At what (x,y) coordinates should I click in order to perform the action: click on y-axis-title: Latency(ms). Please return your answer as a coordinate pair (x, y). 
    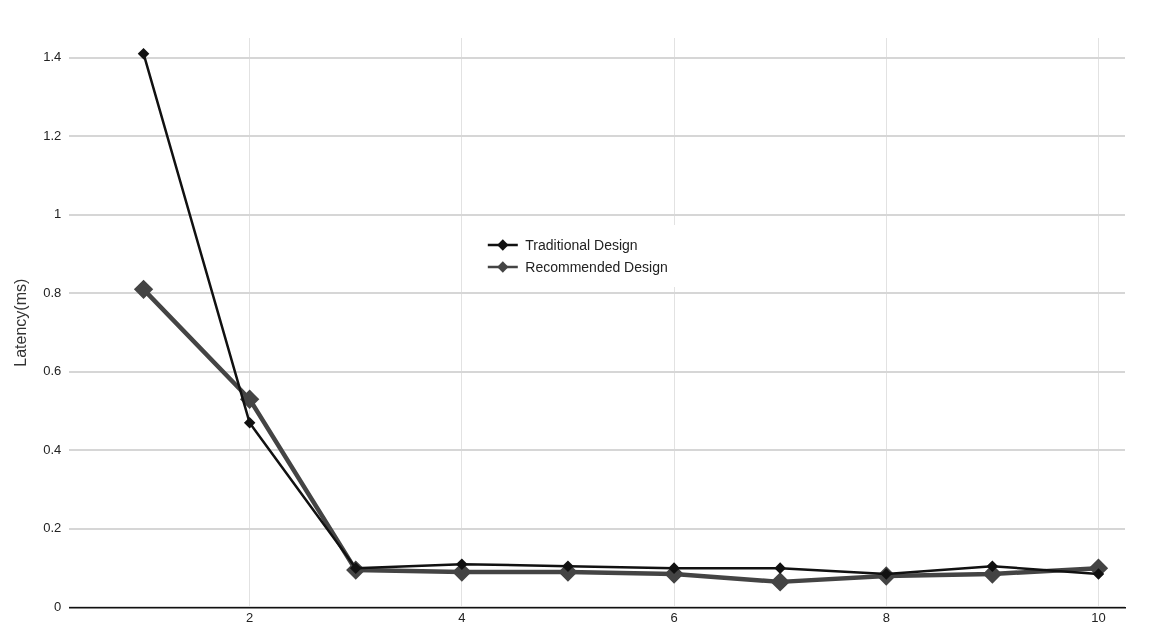
    Looking at the image, I should click on (21, 322).